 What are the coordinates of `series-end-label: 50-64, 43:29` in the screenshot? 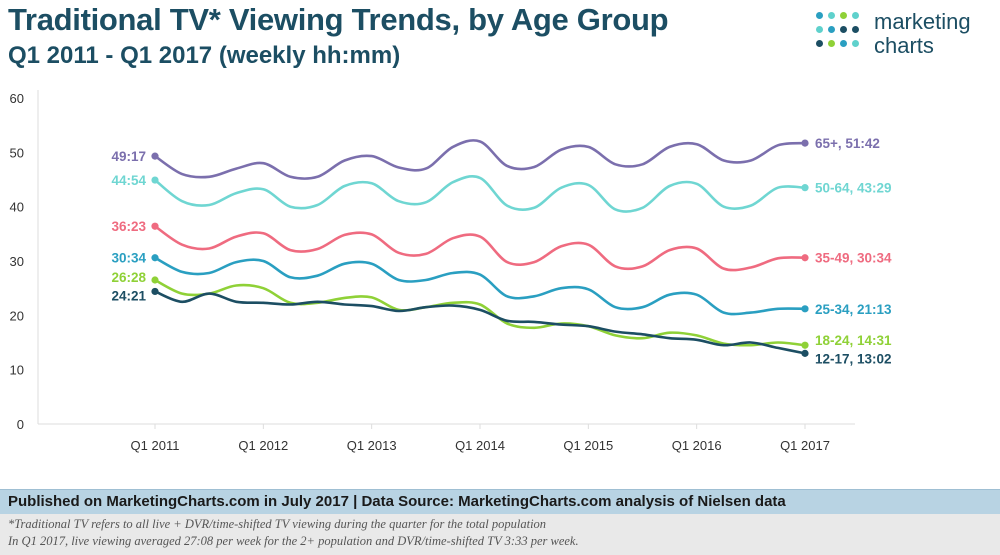 It's located at (853, 188).